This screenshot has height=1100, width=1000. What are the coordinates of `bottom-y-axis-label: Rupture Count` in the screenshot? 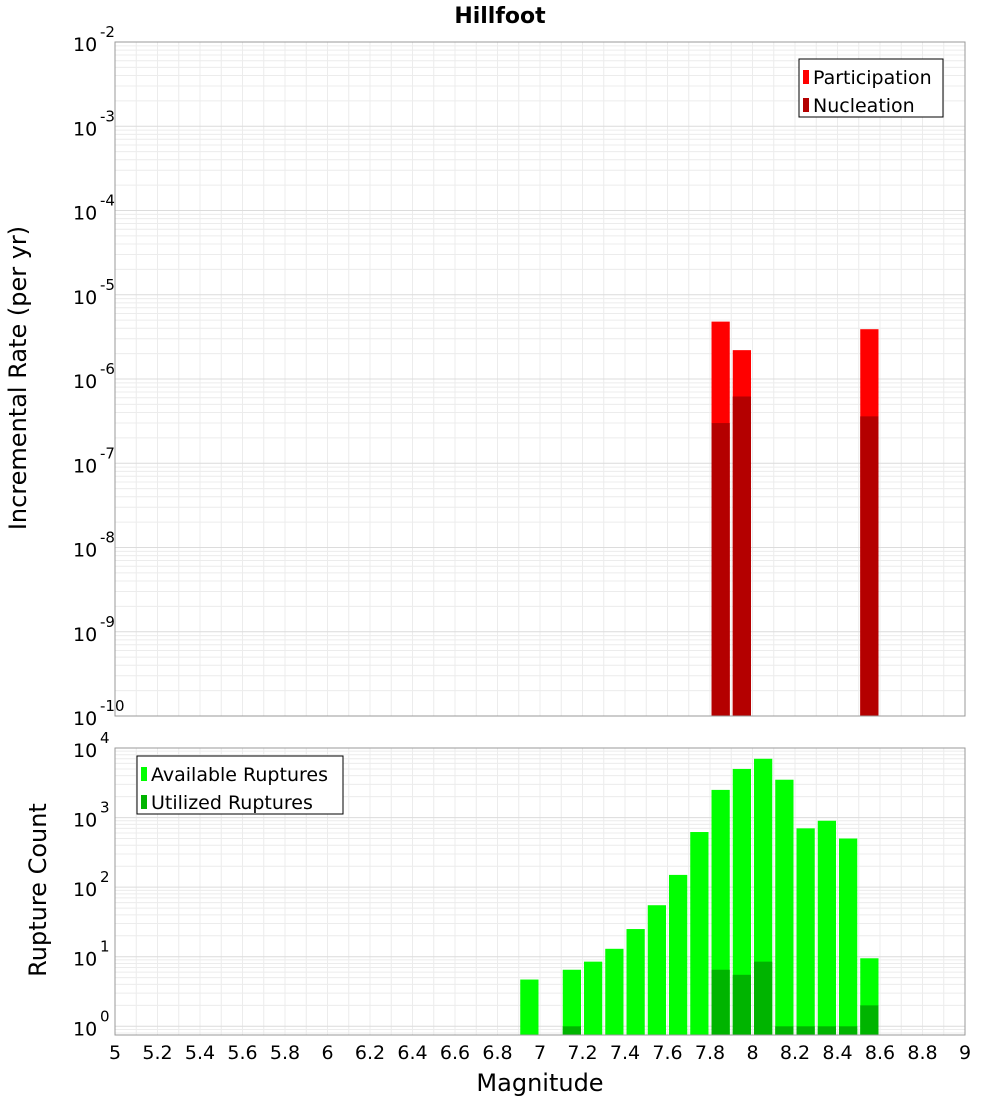 It's located at (38, 890).